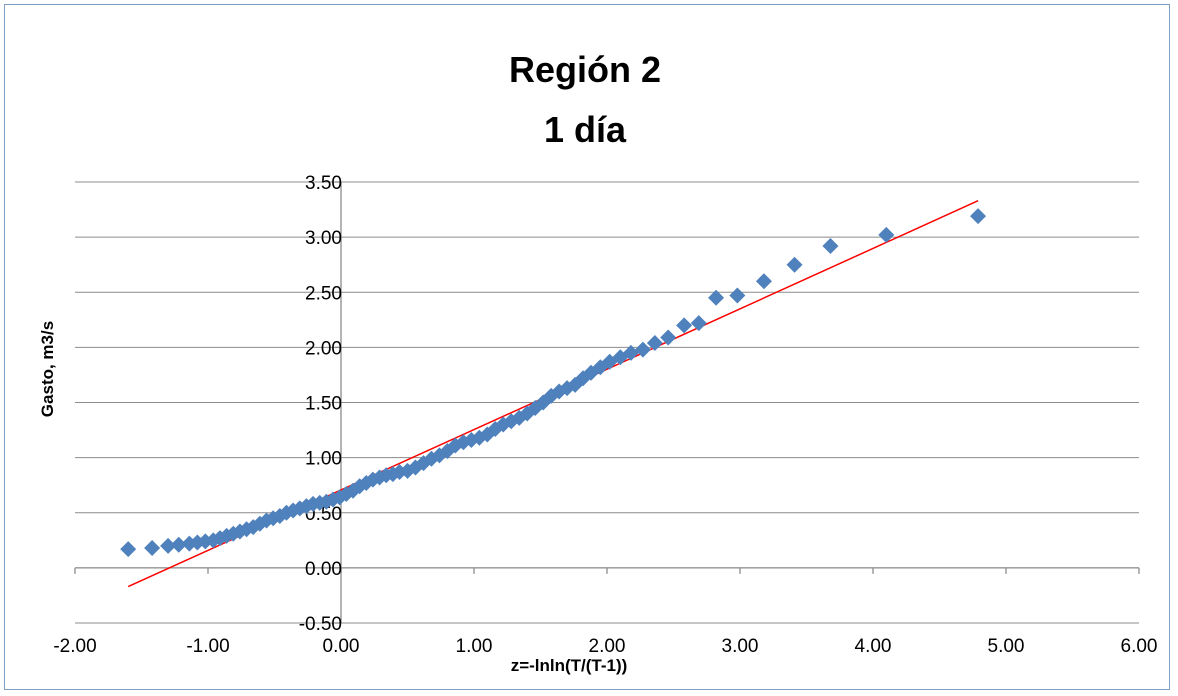  What do you see at coordinates (569, 665) in the screenshot?
I see `x-axis-title: z=-lnln(T/(T-1))` at bounding box center [569, 665].